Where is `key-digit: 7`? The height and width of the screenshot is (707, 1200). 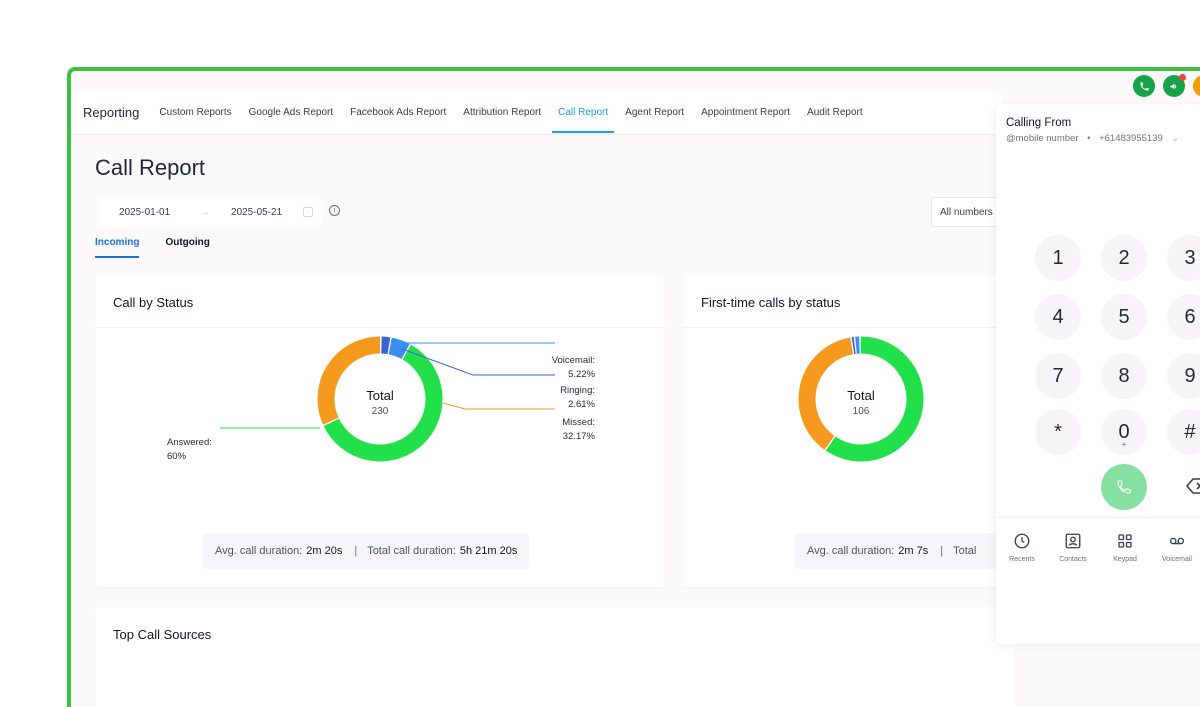 key-digit: 7 is located at coordinates (1057, 376).